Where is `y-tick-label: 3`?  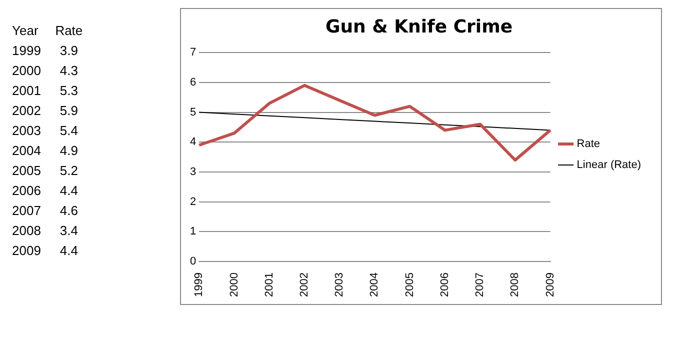
y-tick-label: 3 is located at coordinates (193, 172).